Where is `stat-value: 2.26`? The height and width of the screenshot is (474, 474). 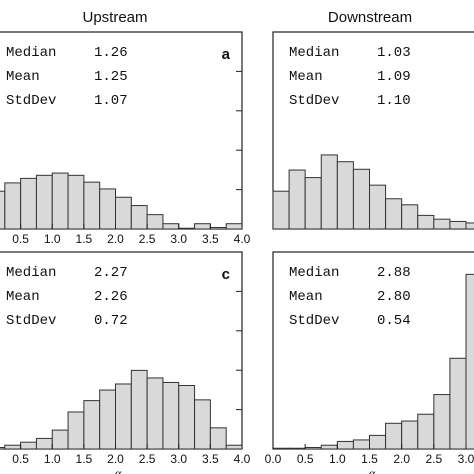 stat-value: 2.26 is located at coordinates (111, 297).